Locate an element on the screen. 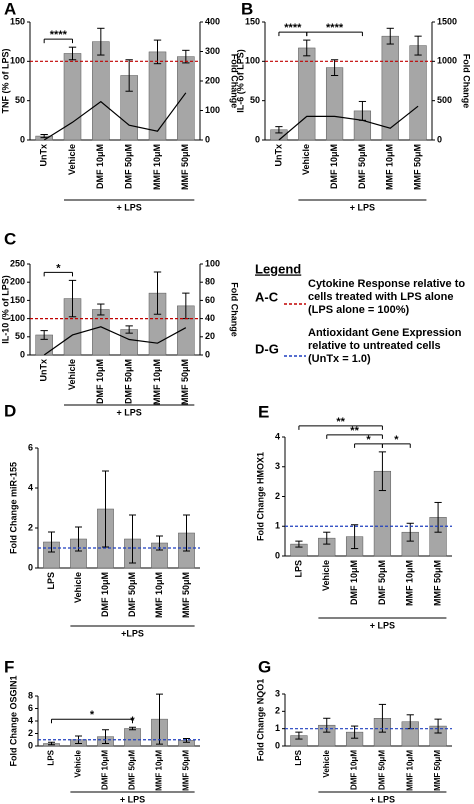 The image size is (474, 804). panel-letter: C is located at coordinates (10, 238).